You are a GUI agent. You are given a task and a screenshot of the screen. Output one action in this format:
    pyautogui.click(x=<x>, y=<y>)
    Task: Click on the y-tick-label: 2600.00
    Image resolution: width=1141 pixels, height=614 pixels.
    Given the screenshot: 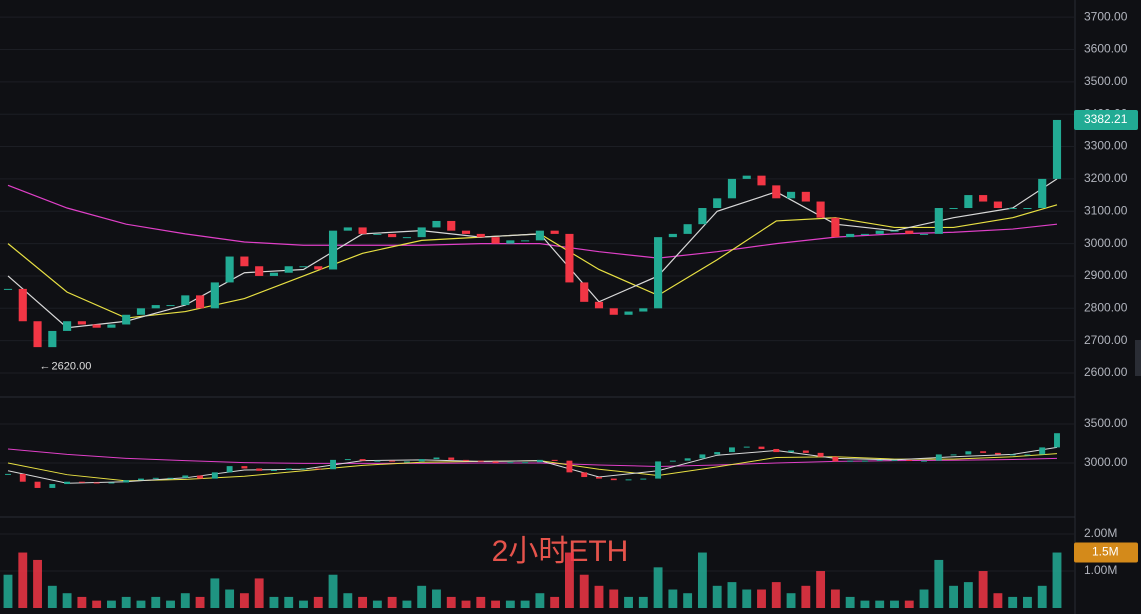 What is the action you would take?
    pyautogui.click(x=1106, y=372)
    